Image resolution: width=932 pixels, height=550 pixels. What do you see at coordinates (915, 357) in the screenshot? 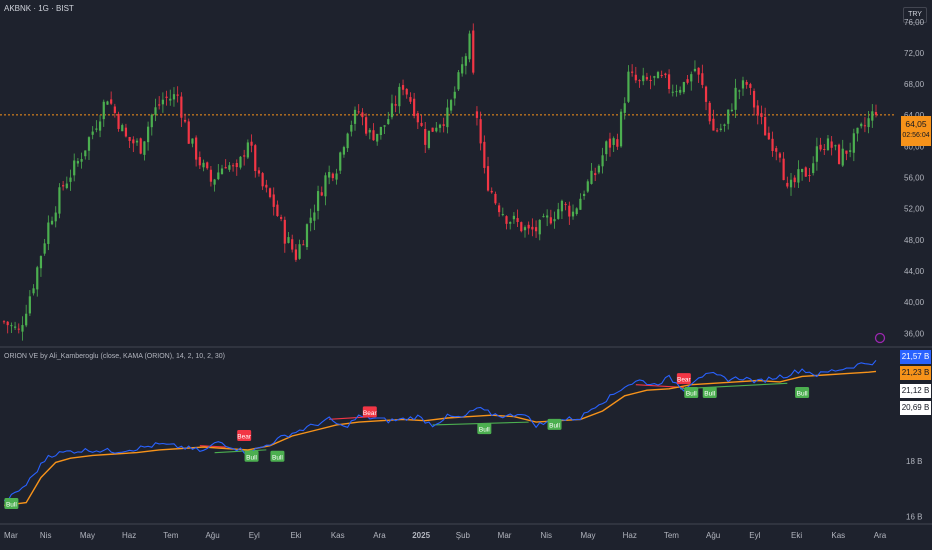
I see `indicator-tag-volume: 21,57 B` at bounding box center [915, 357].